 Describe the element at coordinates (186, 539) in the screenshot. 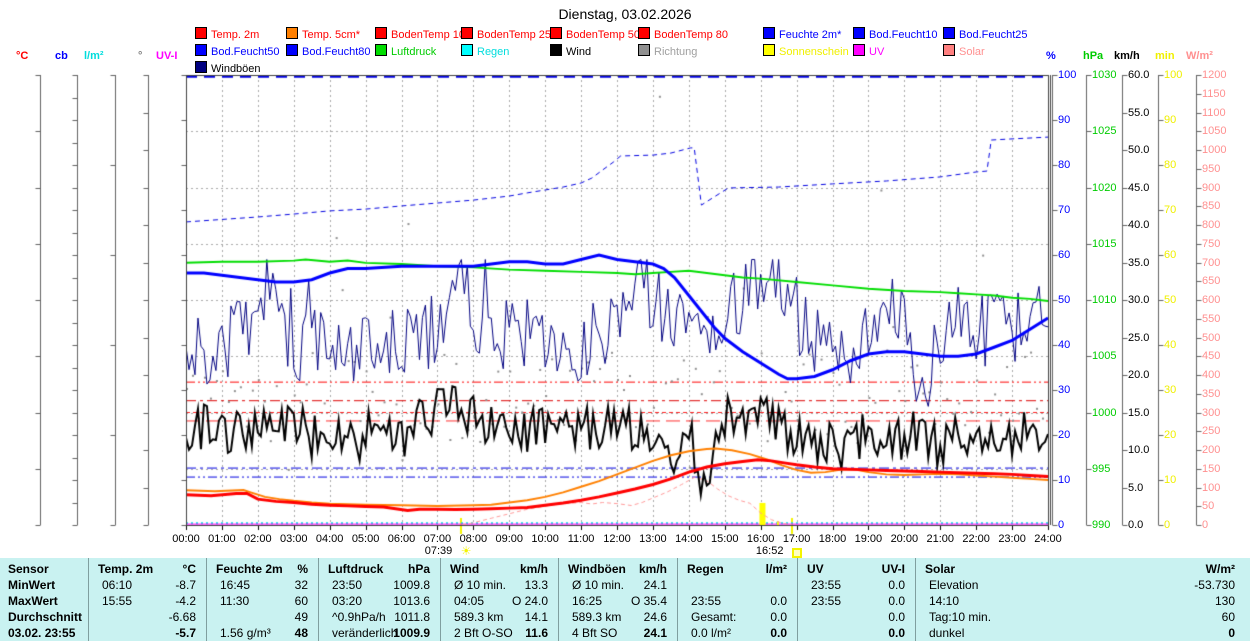

I see `x-axis-tick-label: 00:00` at that location.